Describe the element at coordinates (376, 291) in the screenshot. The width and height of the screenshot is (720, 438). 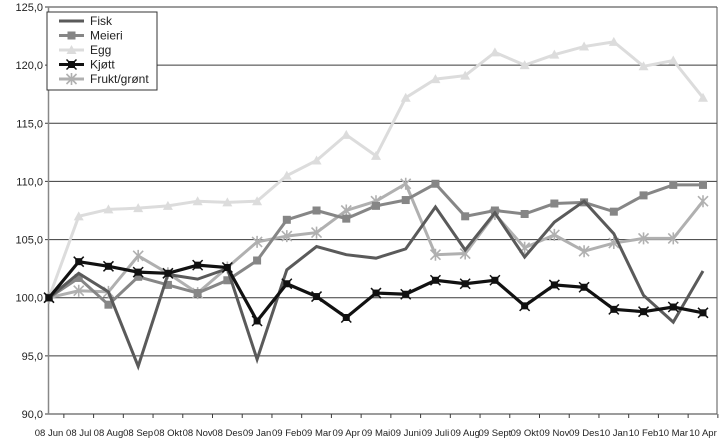
I see `series-kjtt` at that location.